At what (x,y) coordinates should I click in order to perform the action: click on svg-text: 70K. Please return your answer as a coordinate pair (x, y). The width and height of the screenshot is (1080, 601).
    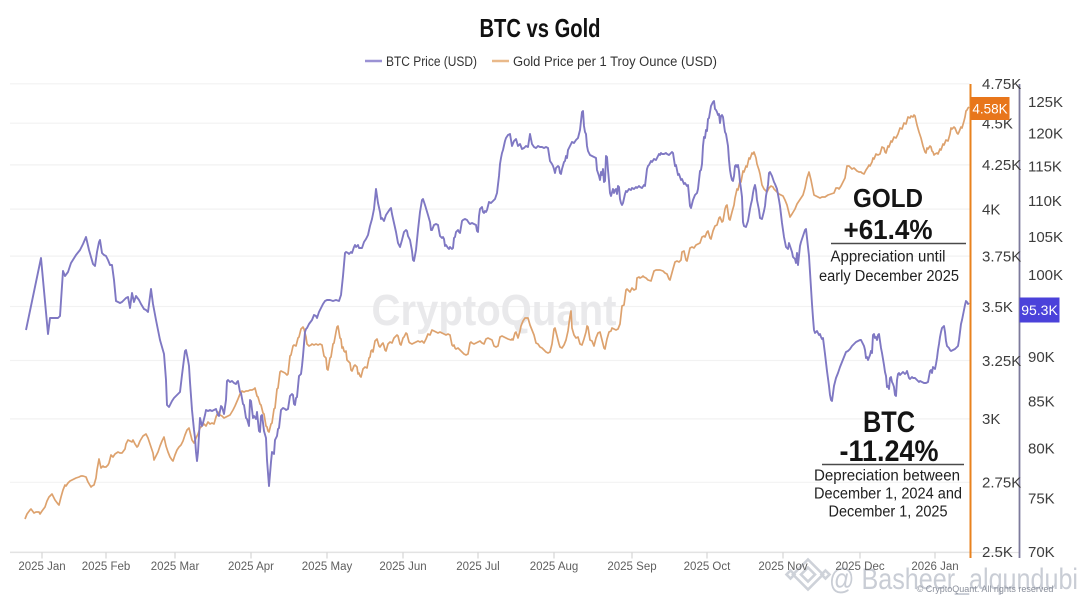
    Looking at the image, I should click on (1041, 552).